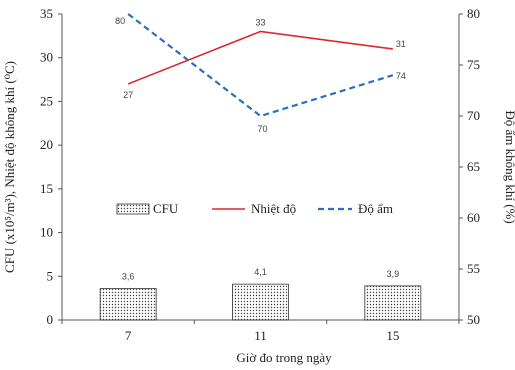 This screenshot has height=370, width=515. What do you see at coordinates (260, 57) in the screenshot?
I see `line-nhiet-do` at bounding box center [260, 57].